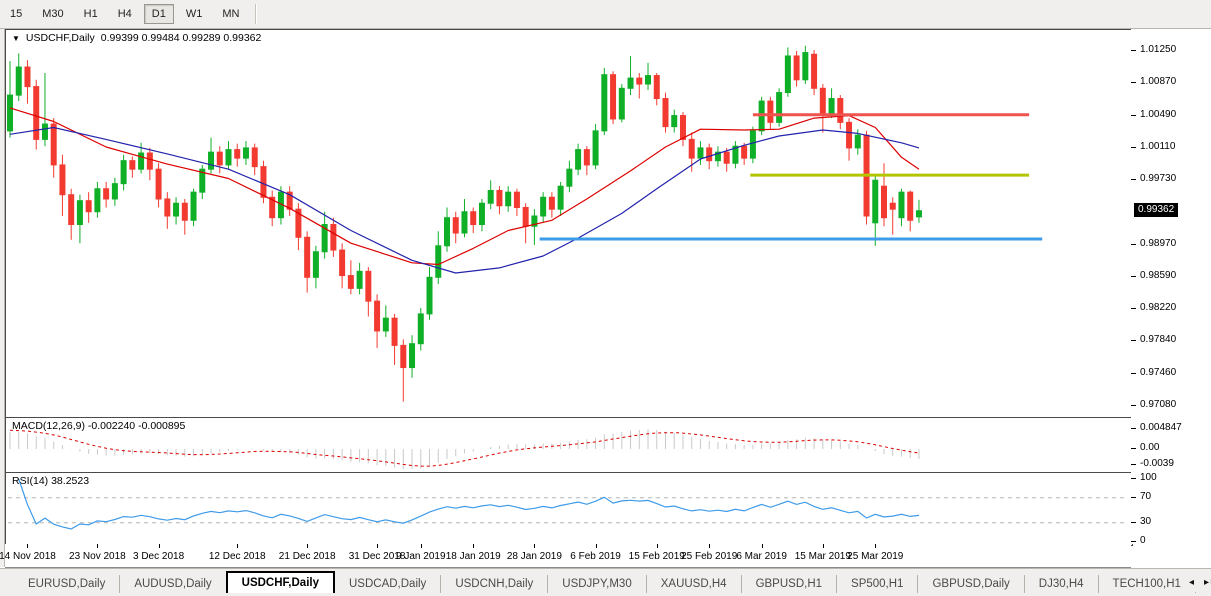 Image resolution: width=1211 pixels, height=596 pixels. Describe the element at coordinates (1158, 49) in the screenshot. I see `price-axis-label: 1.01250` at that location.